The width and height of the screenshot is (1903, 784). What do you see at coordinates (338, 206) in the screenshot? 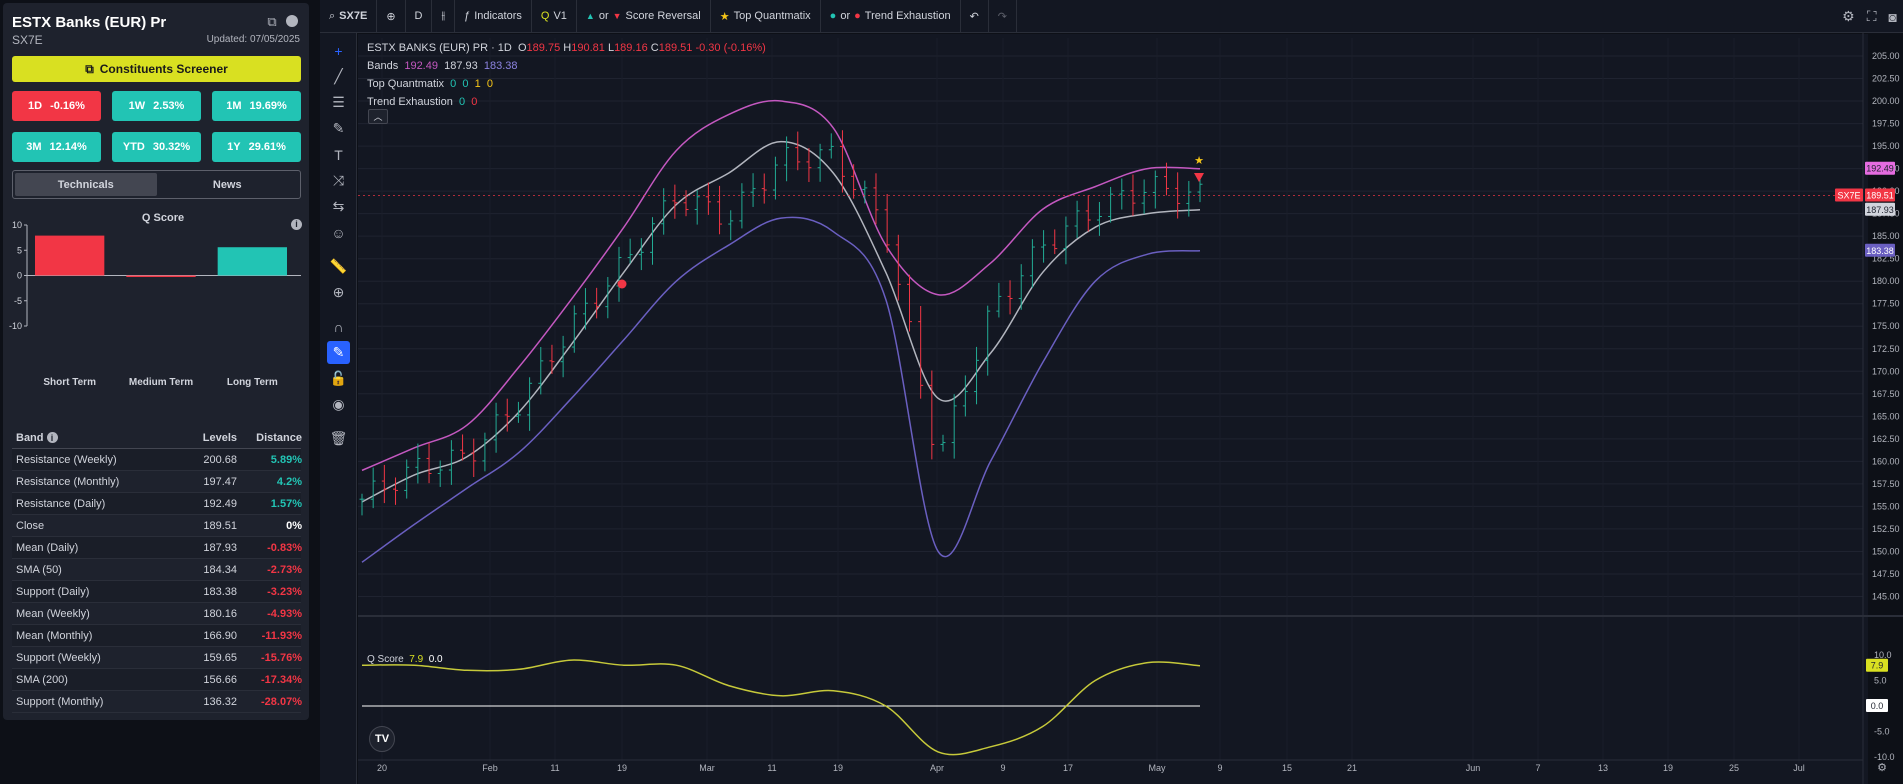
I see `prediction-icon: ⇆` at bounding box center [338, 206].